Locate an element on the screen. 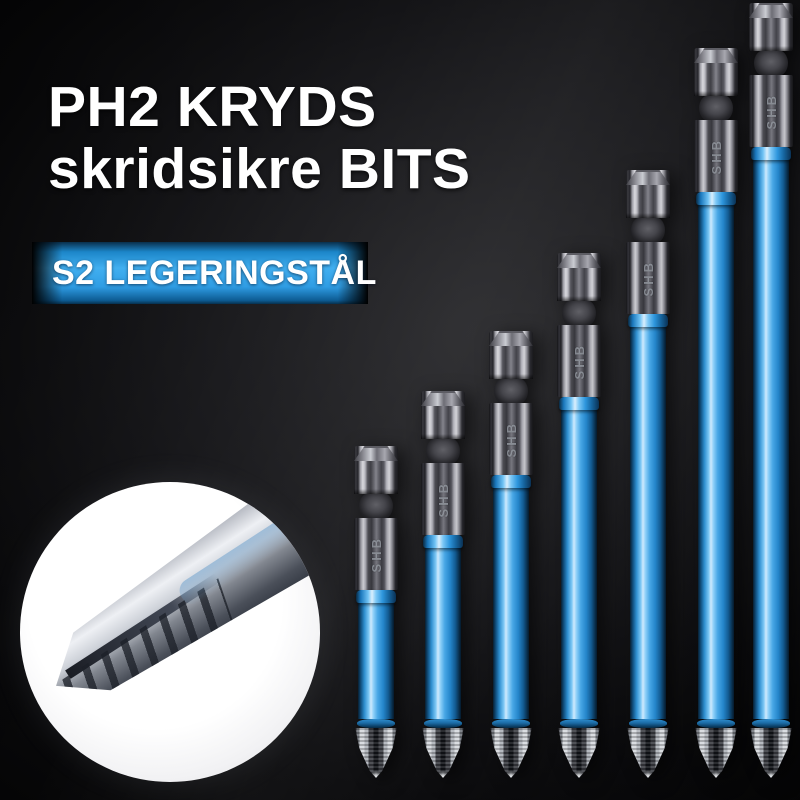 This screenshot has width=800, height=800. material-banner-label: S2 LEGERINGSTÅL is located at coordinates (214, 272).